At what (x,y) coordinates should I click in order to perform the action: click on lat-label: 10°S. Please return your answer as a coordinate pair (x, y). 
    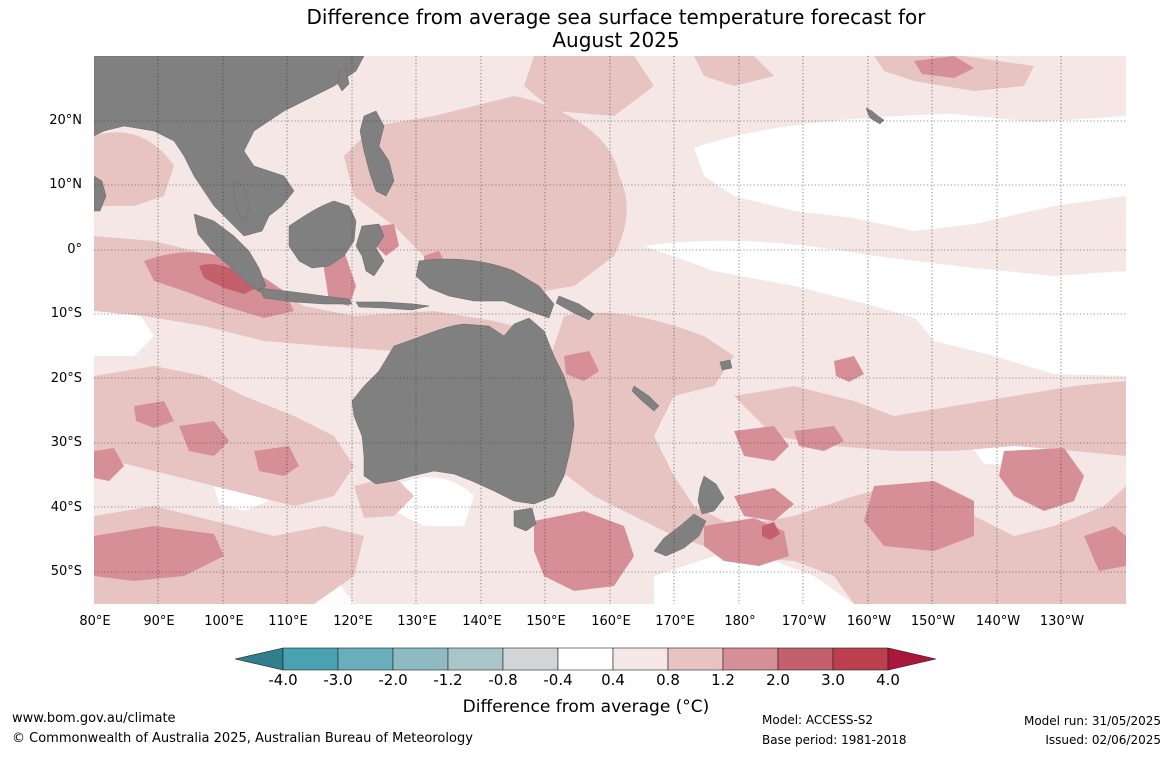
    Looking at the image, I should click on (66, 313).